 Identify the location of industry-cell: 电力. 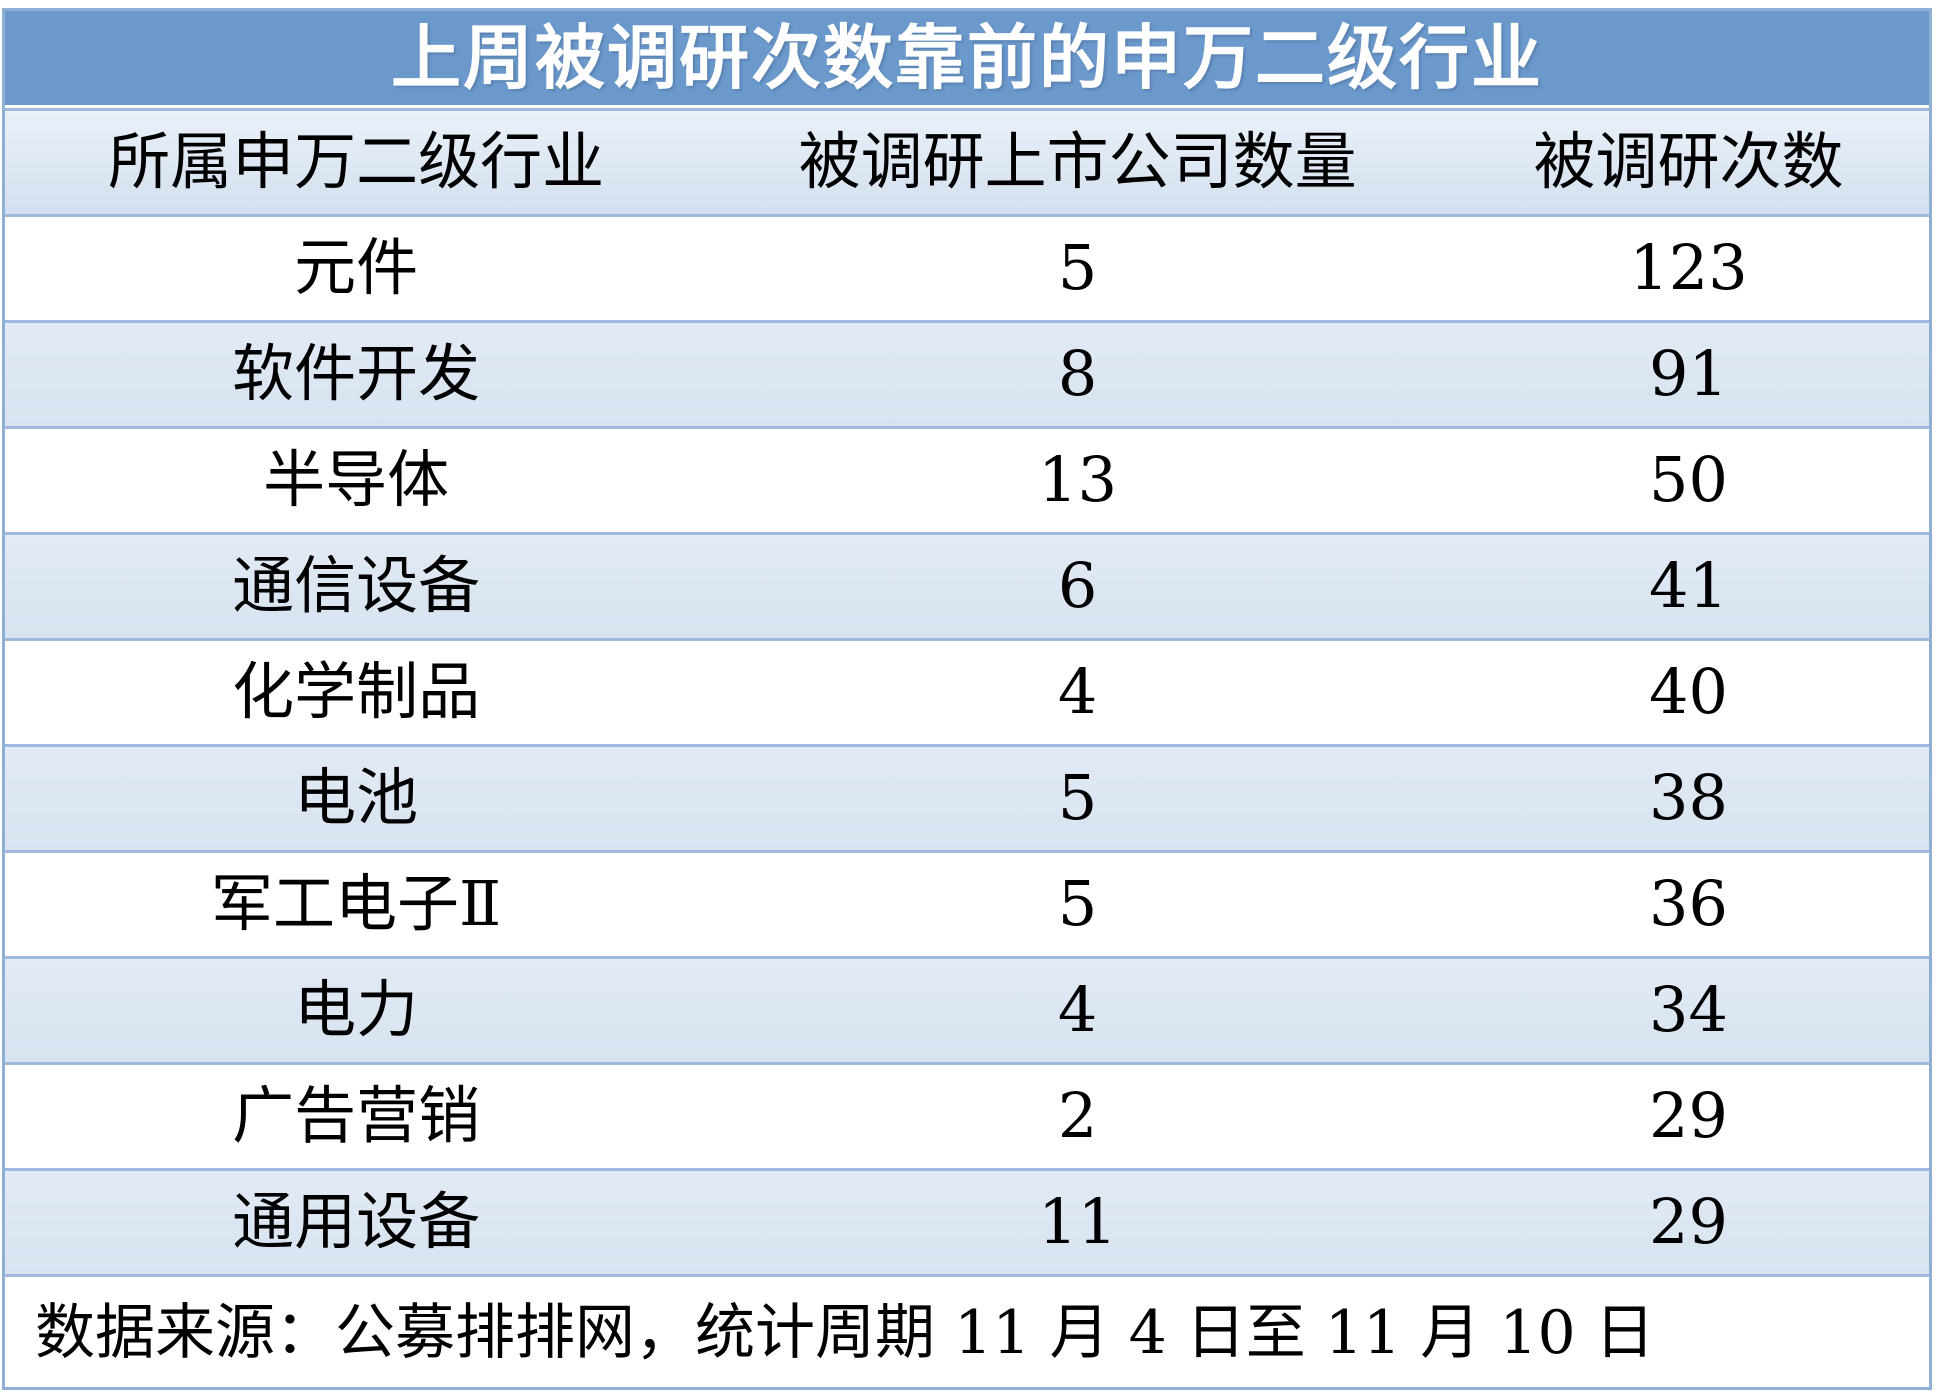
(356, 1010).